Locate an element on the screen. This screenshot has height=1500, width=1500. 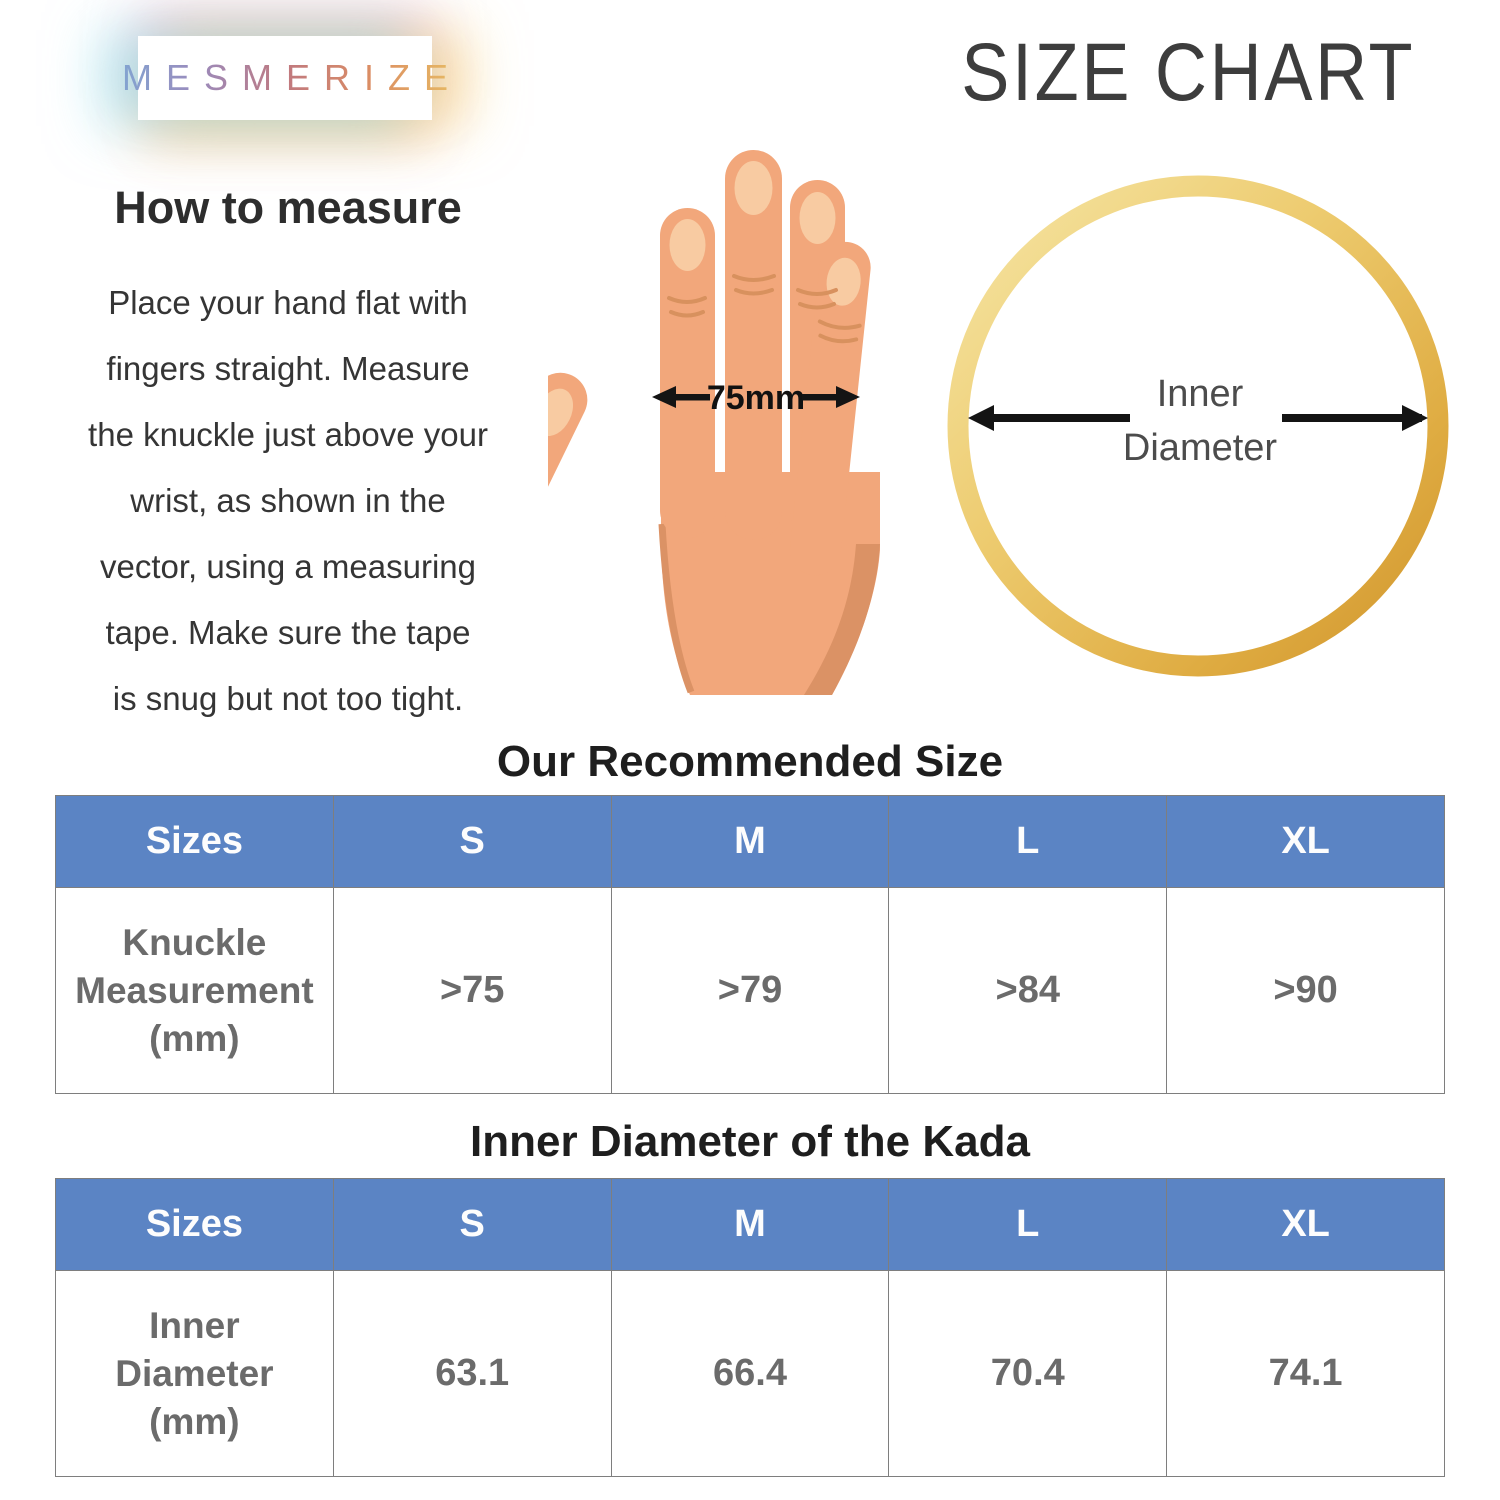
value-cell-l: >84 is located at coordinates (1028, 990).